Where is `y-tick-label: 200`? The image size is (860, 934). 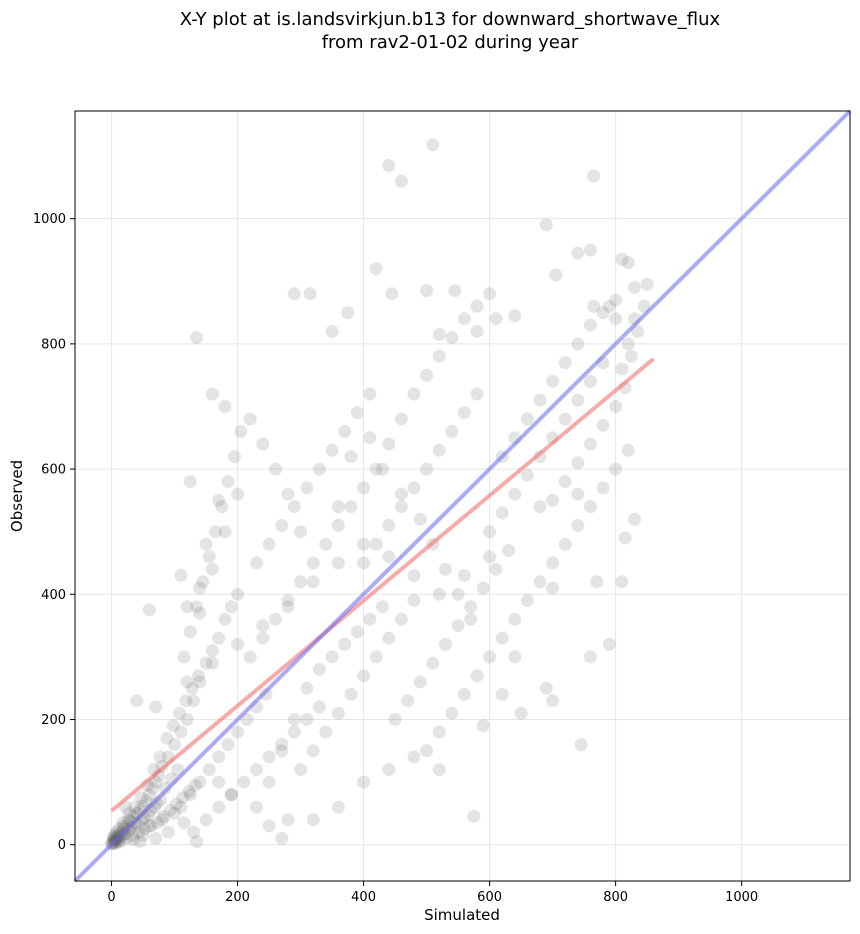 y-tick-label: 200 is located at coordinates (53, 720).